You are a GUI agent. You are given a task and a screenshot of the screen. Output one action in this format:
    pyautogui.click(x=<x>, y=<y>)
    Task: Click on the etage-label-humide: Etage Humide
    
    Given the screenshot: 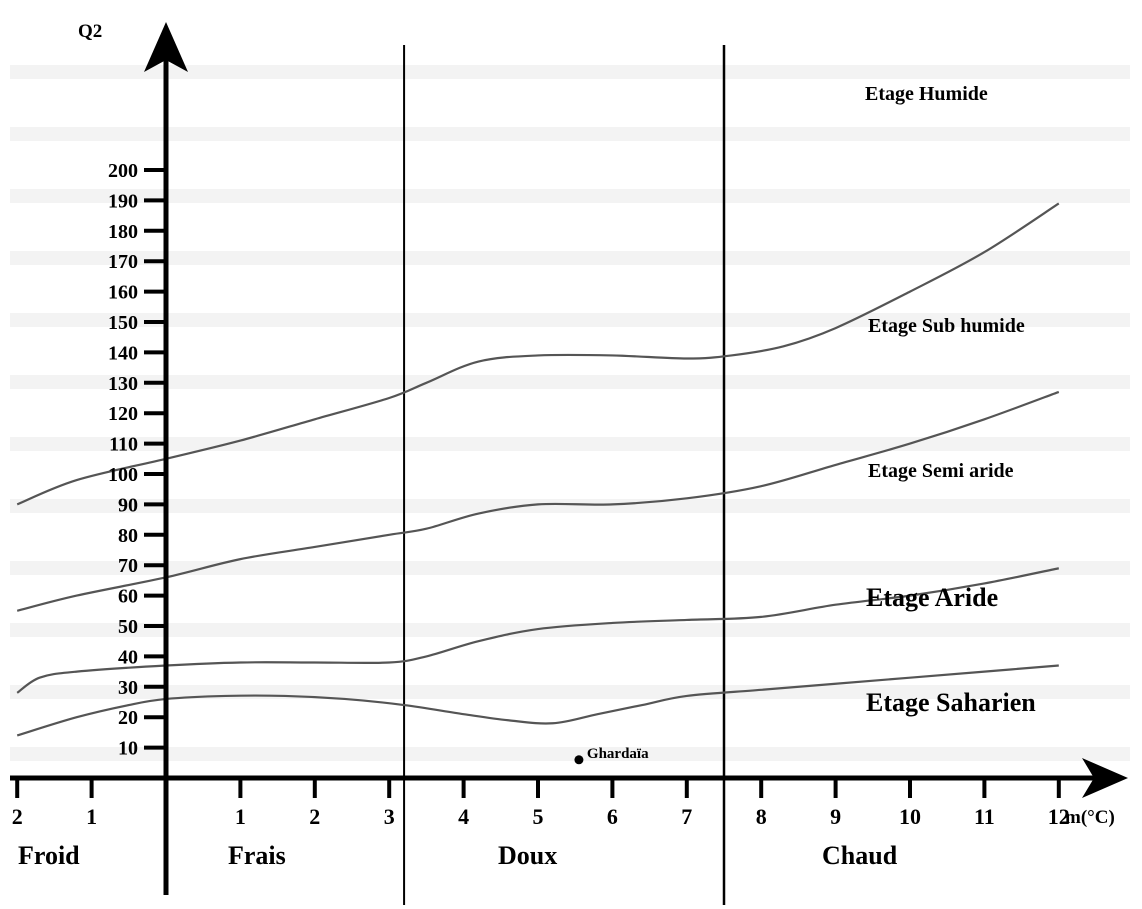 What is the action you would take?
    pyautogui.click(x=926, y=94)
    